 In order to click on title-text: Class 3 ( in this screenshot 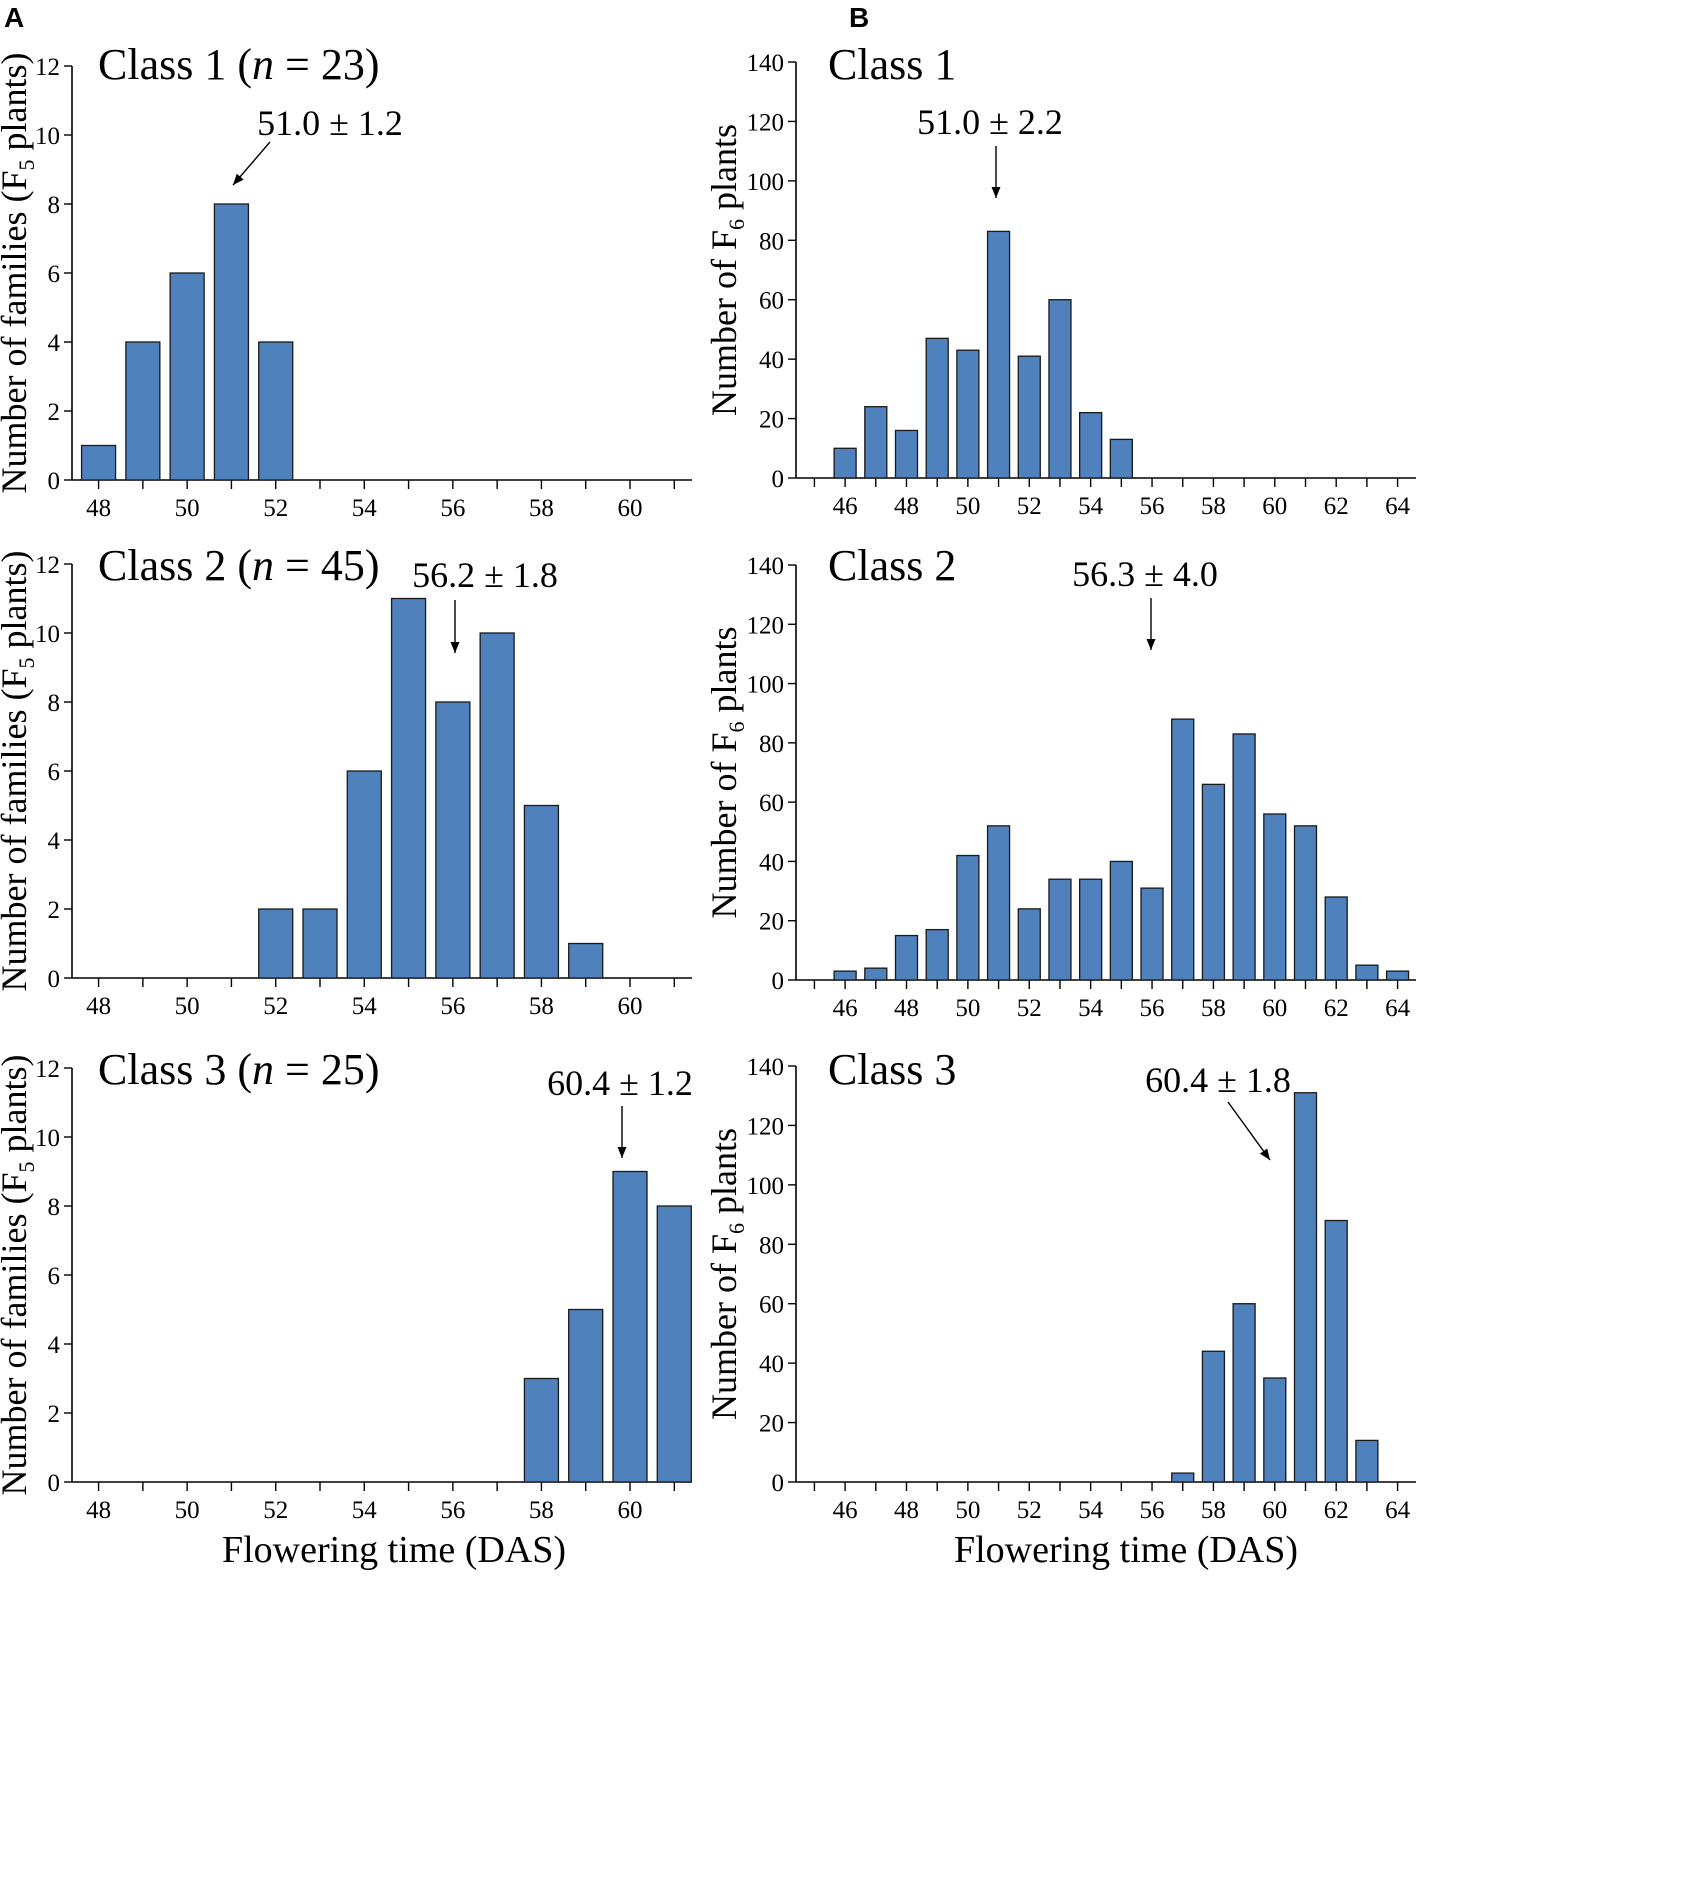, I will do `click(175, 1069)`.